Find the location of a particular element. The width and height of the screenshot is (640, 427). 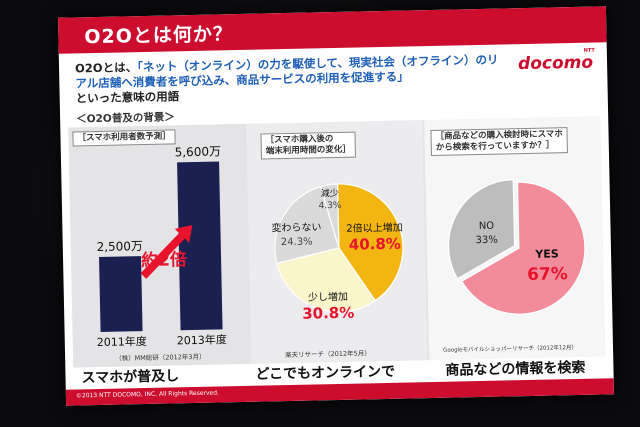

pie-value-2x-increase: 40.8% is located at coordinates (375, 244).